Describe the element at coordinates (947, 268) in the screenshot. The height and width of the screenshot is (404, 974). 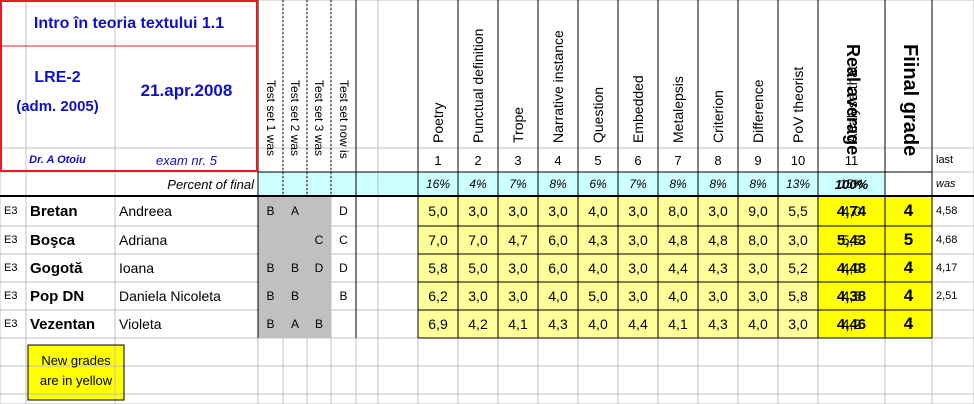
I see `last-grade-cell: 4,17` at that location.